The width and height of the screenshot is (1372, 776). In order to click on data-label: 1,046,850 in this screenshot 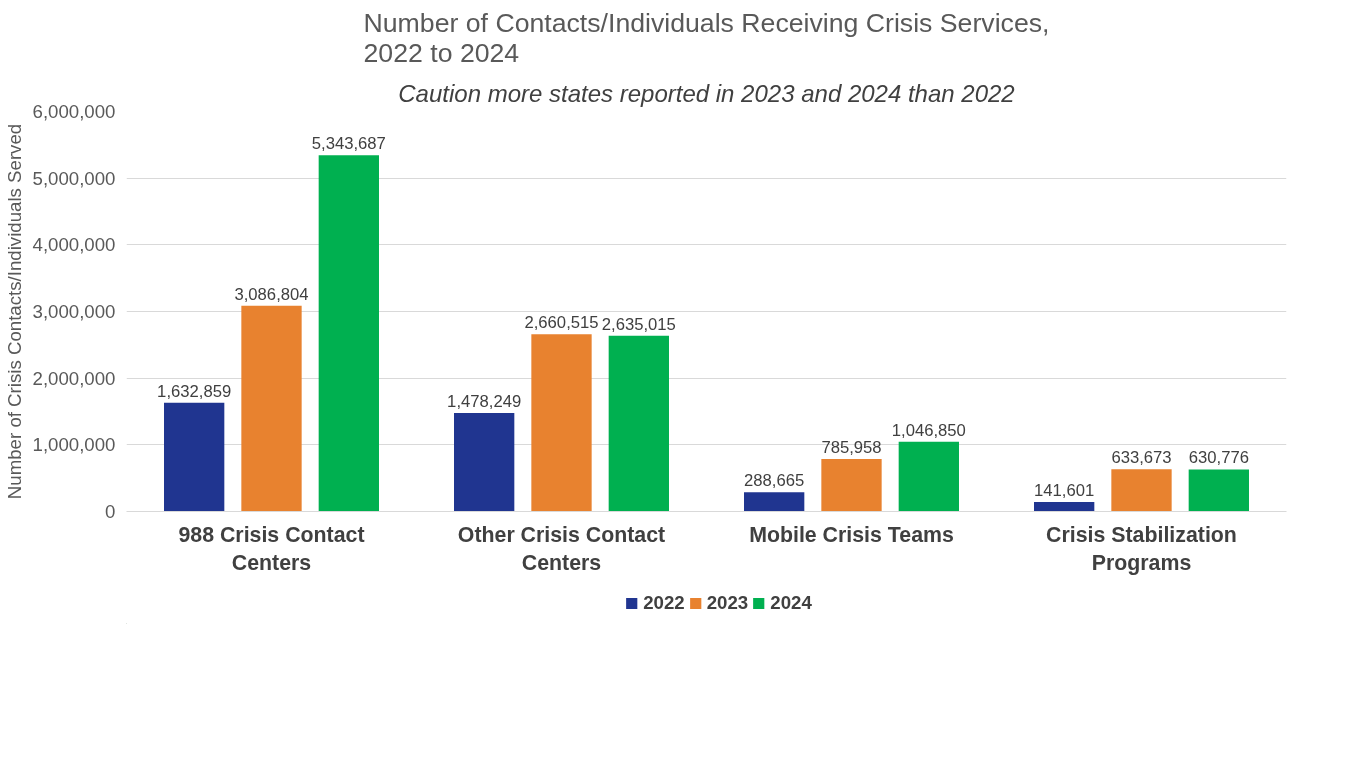, I will do `click(928, 430)`.